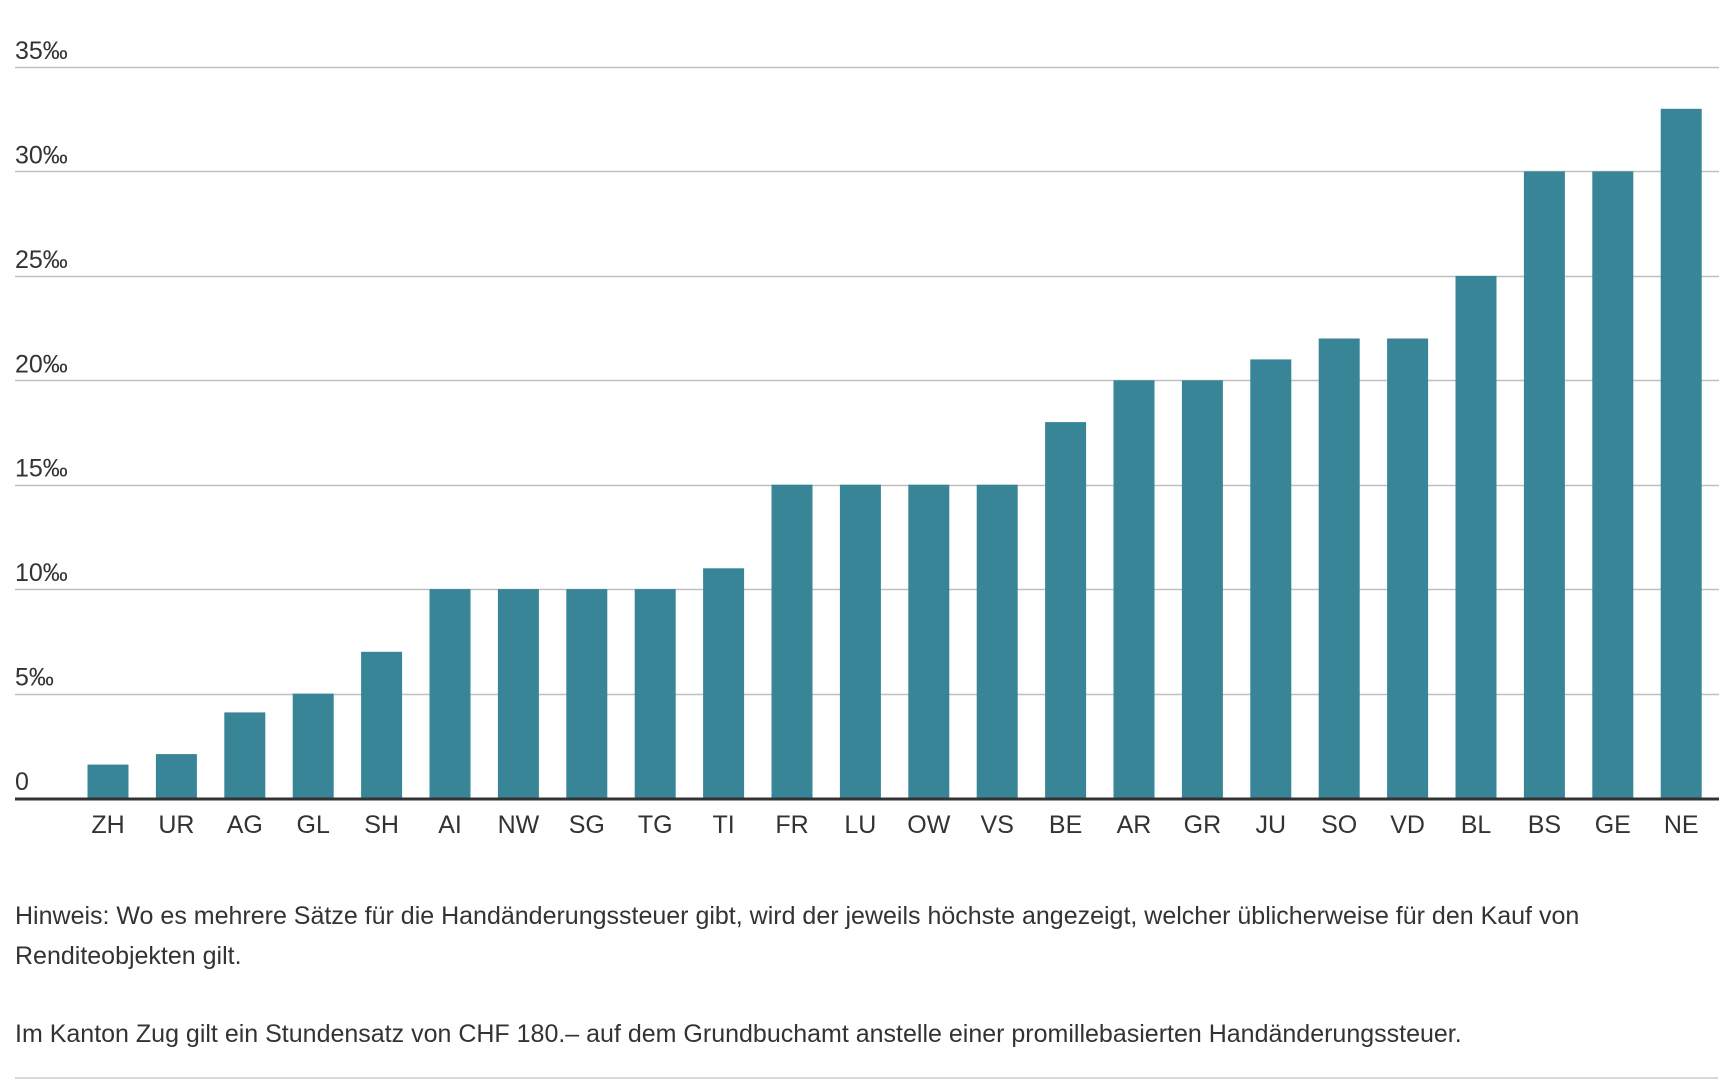 The width and height of the screenshot is (1736, 1088). What do you see at coordinates (1681, 825) in the screenshot?
I see `x-tick-label: NE` at bounding box center [1681, 825].